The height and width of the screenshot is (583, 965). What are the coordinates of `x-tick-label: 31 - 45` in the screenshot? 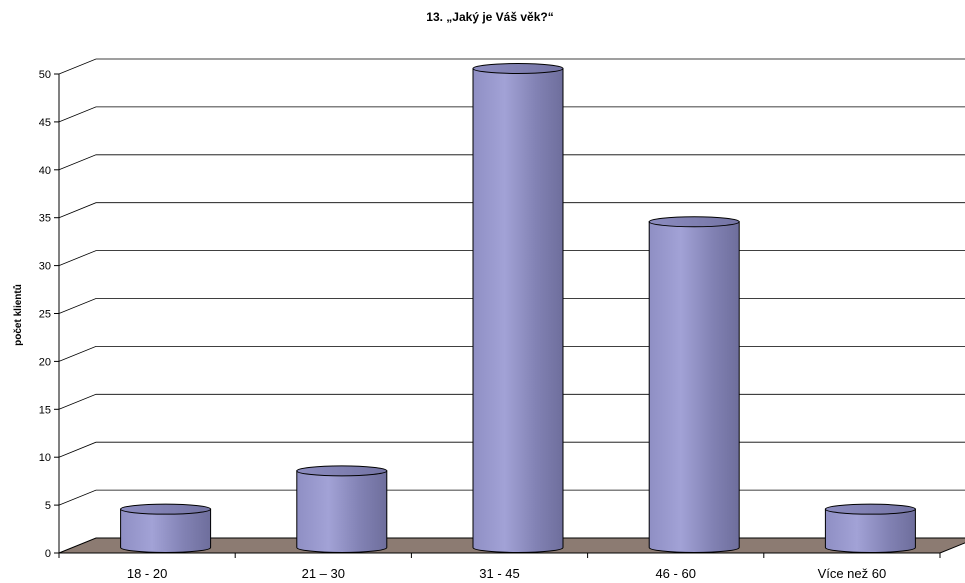 It's located at (499, 573).